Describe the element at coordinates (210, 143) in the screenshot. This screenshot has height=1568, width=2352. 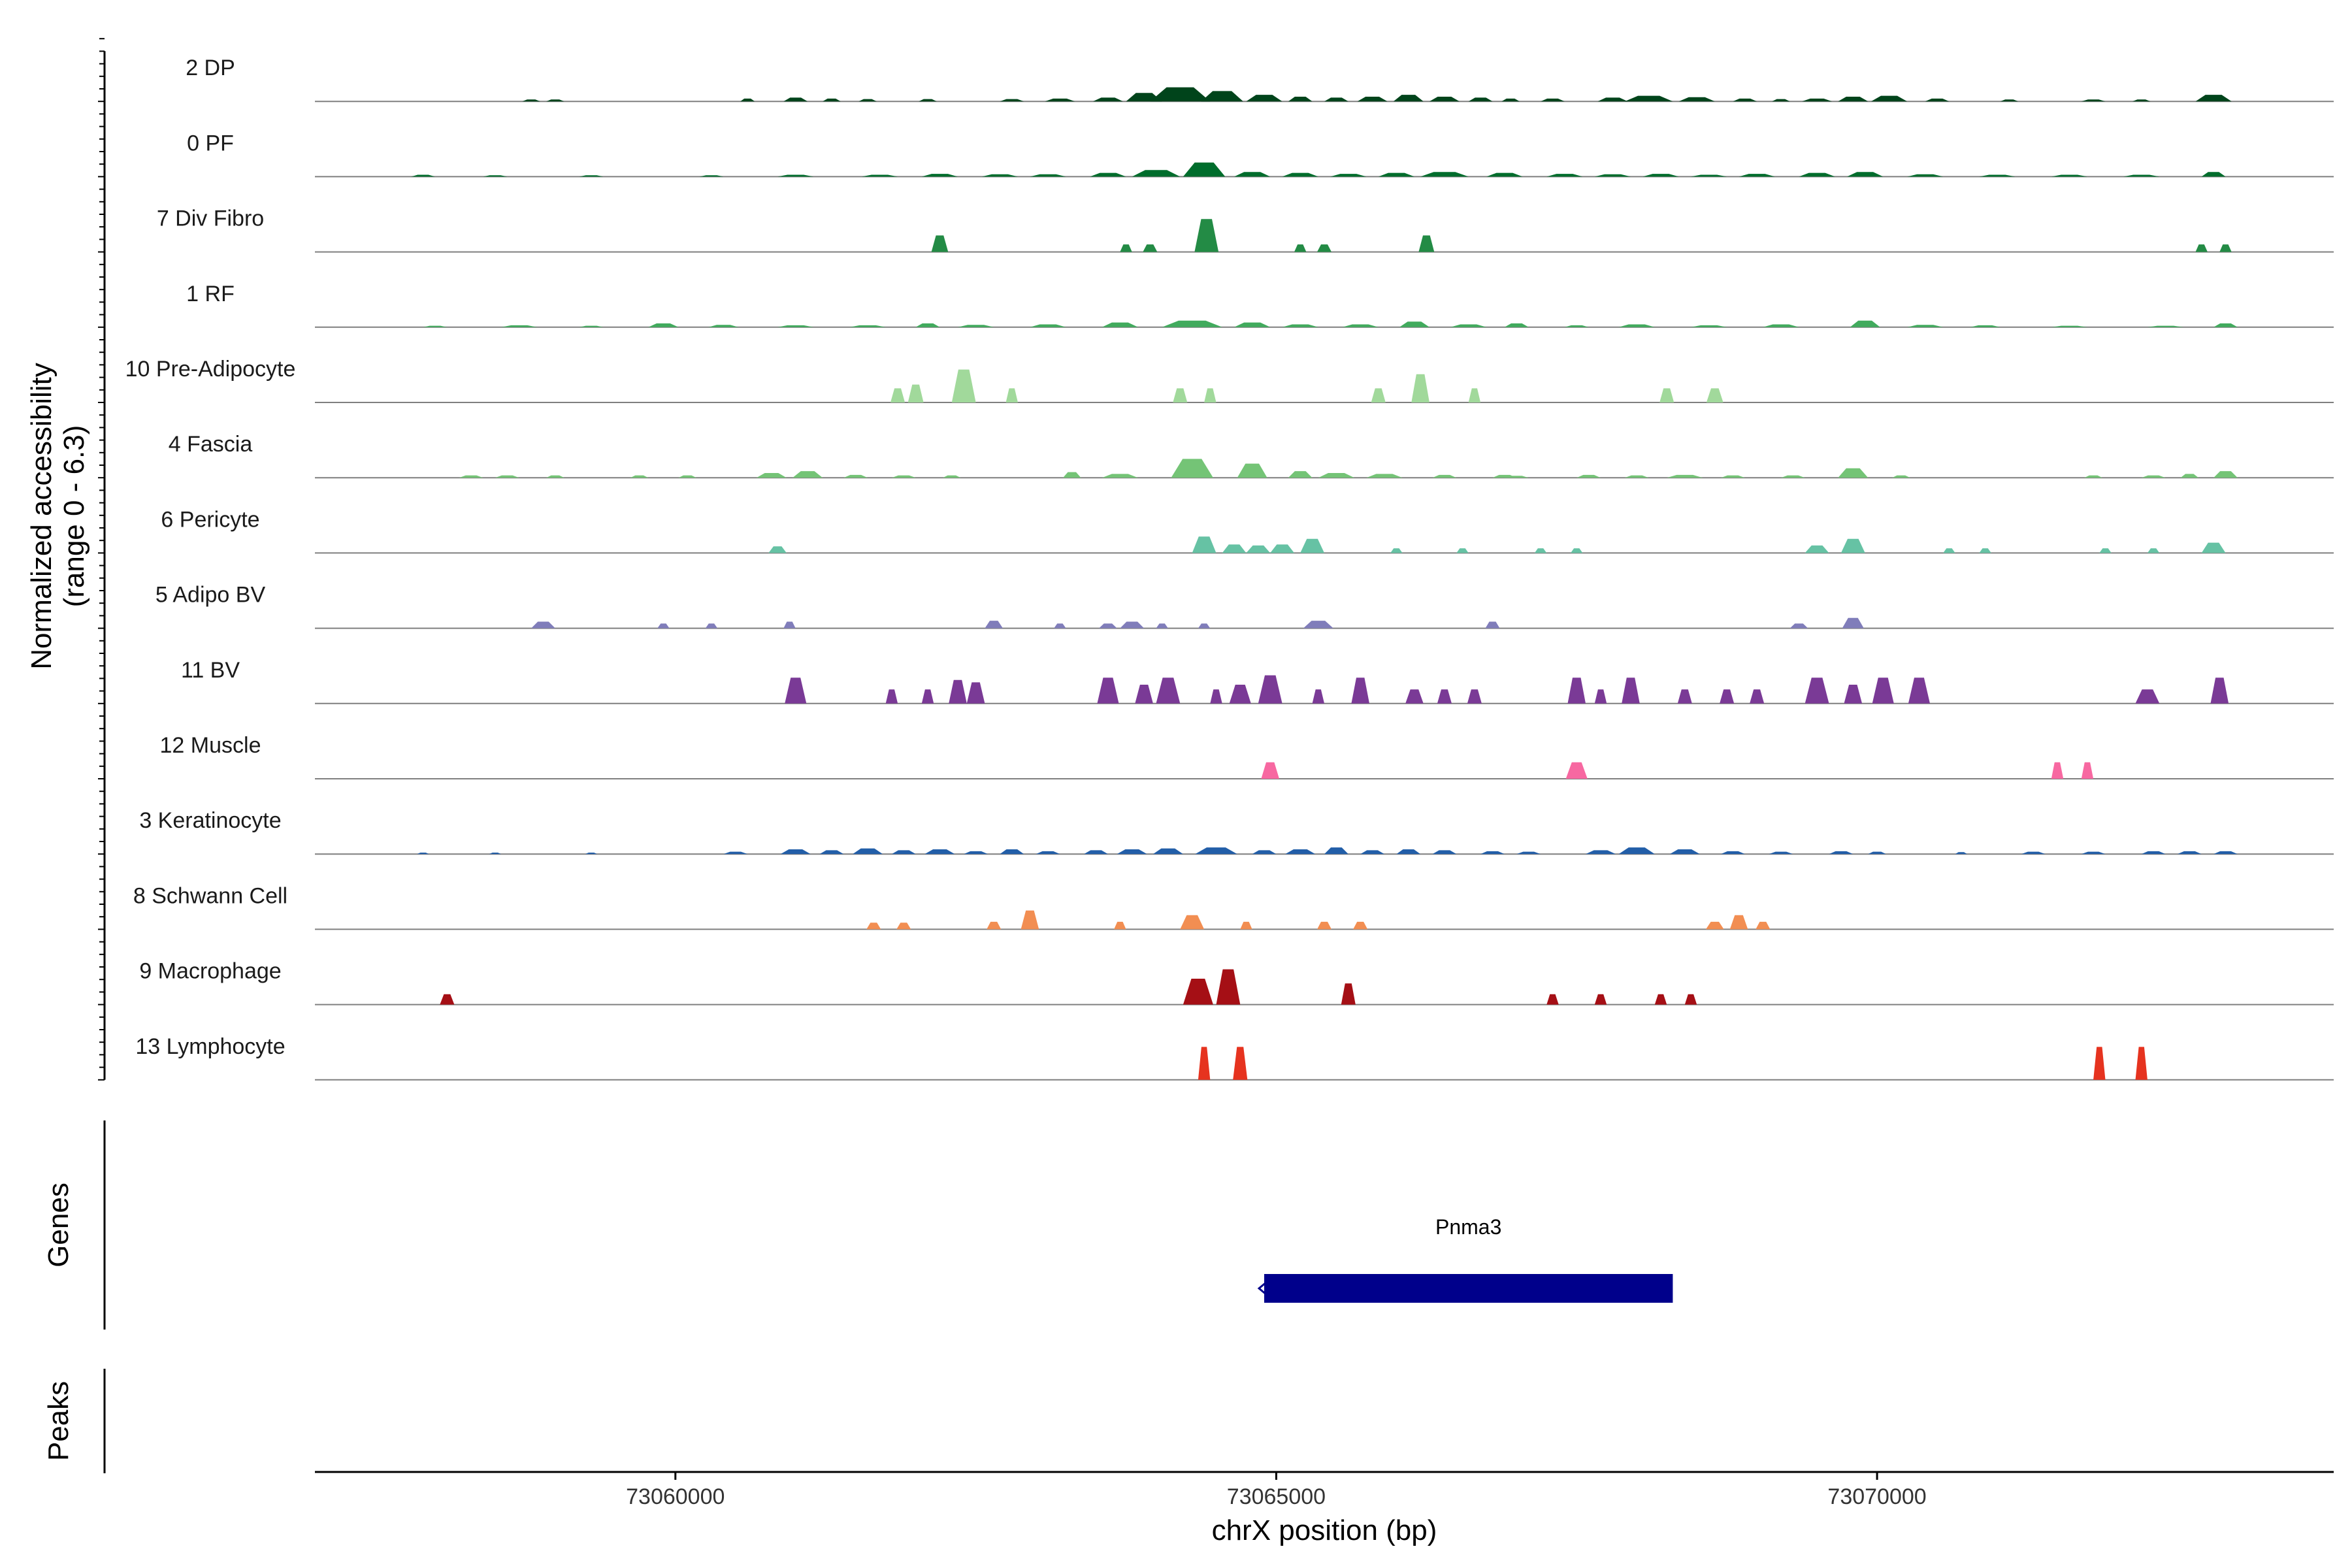
I see `track-label: 0 PF` at that location.